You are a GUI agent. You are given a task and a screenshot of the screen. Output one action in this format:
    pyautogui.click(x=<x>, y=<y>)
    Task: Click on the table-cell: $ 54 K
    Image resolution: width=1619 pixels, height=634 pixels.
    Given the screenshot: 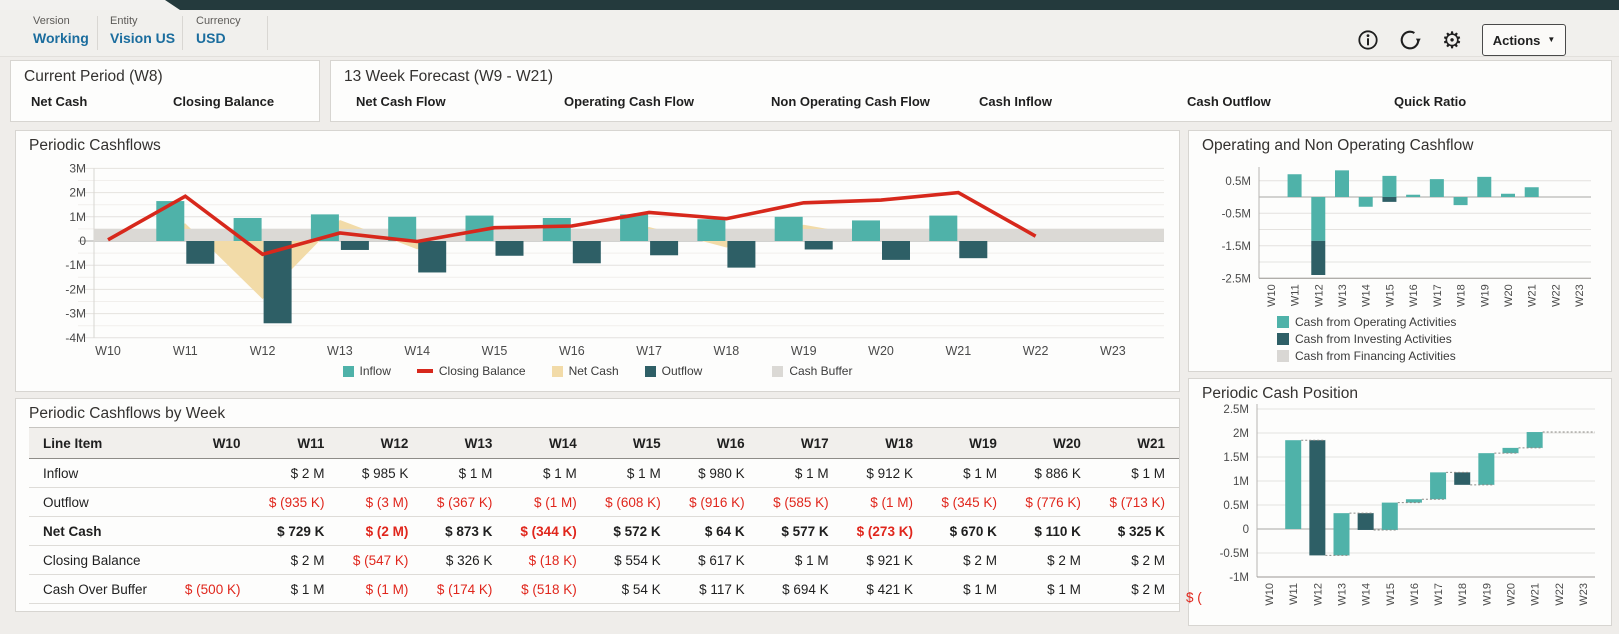 What is the action you would take?
    pyautogui.click(x=632, y=589)
    